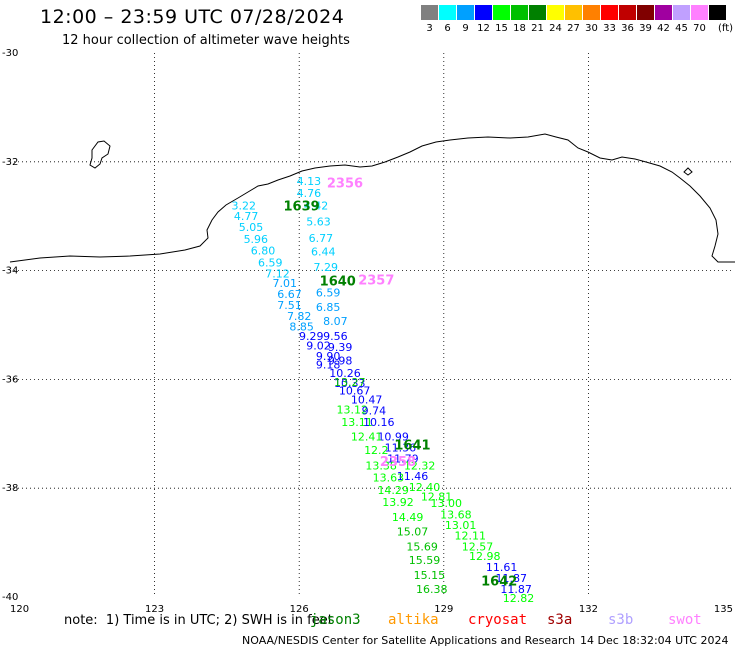 The image size is (740, 650). I want to click on longitude-tick-label: 120, so click(19, 609).